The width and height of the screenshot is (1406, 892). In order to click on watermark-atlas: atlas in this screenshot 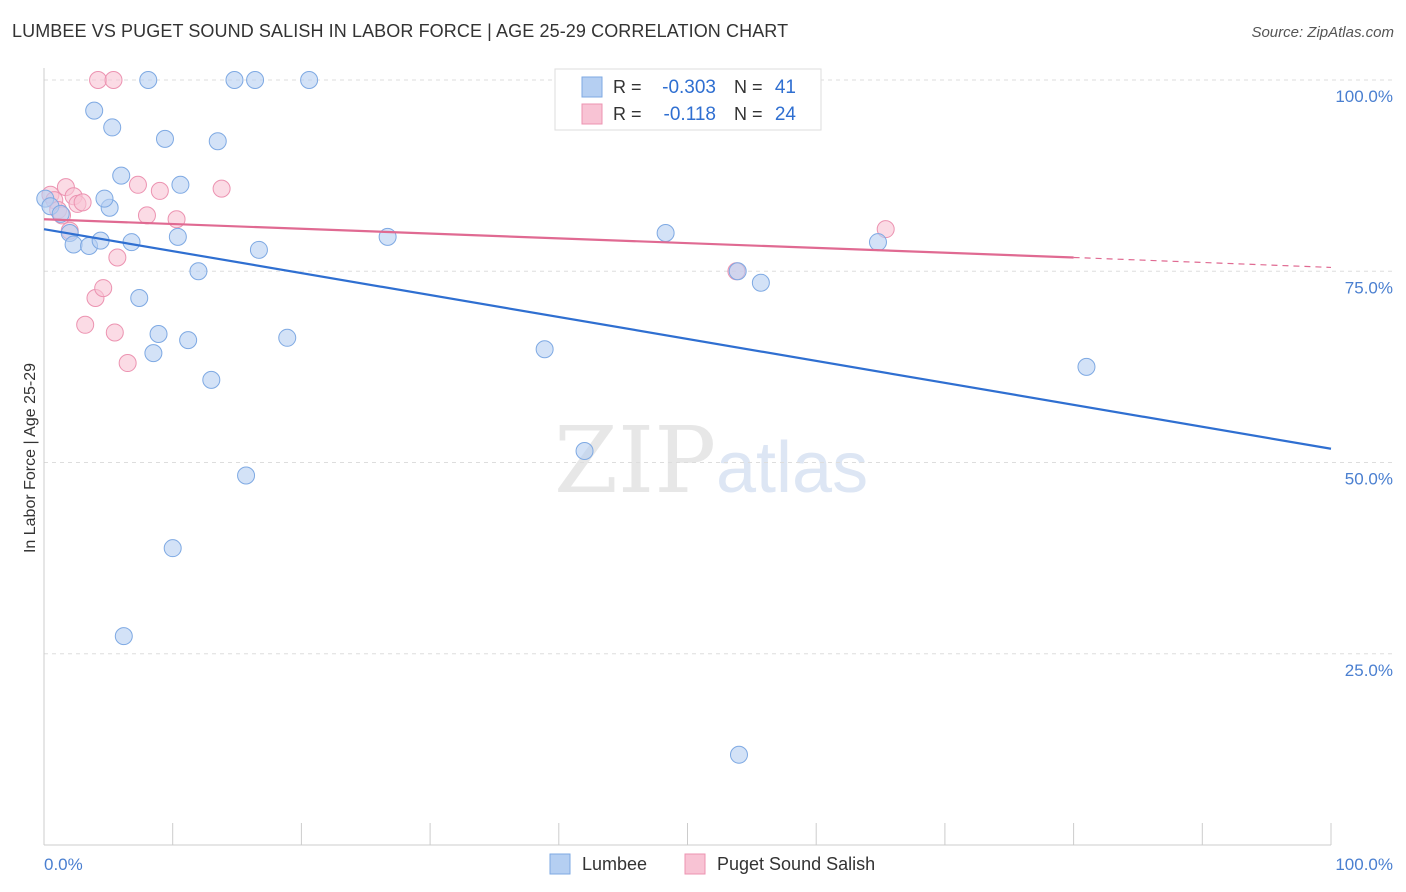, I will do `click(792, 468)`.